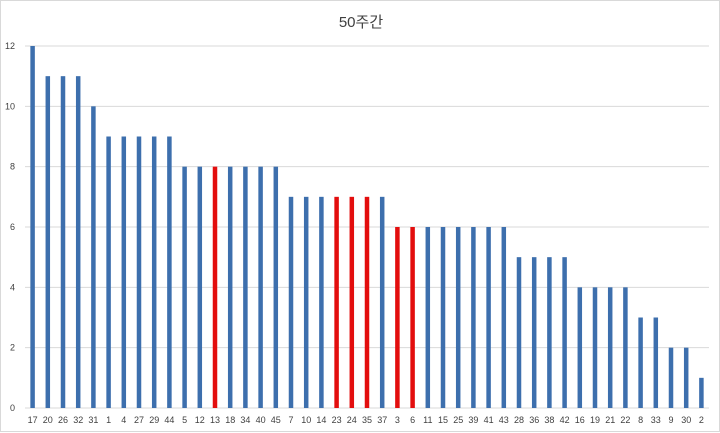  I want to click on y-tick-label: 12, so click(10, 46).